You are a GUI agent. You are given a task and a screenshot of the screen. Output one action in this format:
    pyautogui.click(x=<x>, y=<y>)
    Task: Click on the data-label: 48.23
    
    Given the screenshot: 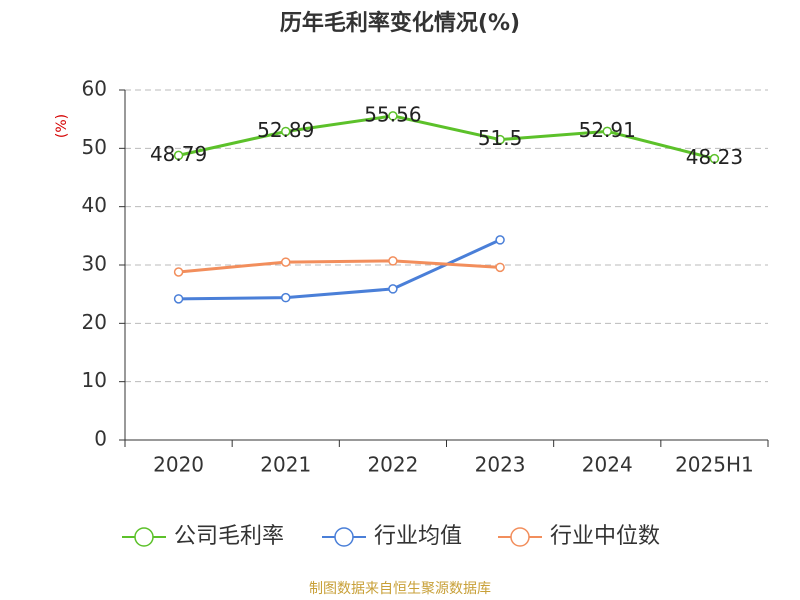 What is the action you would take?
    pyautogui.click(x=714, y=157)
    